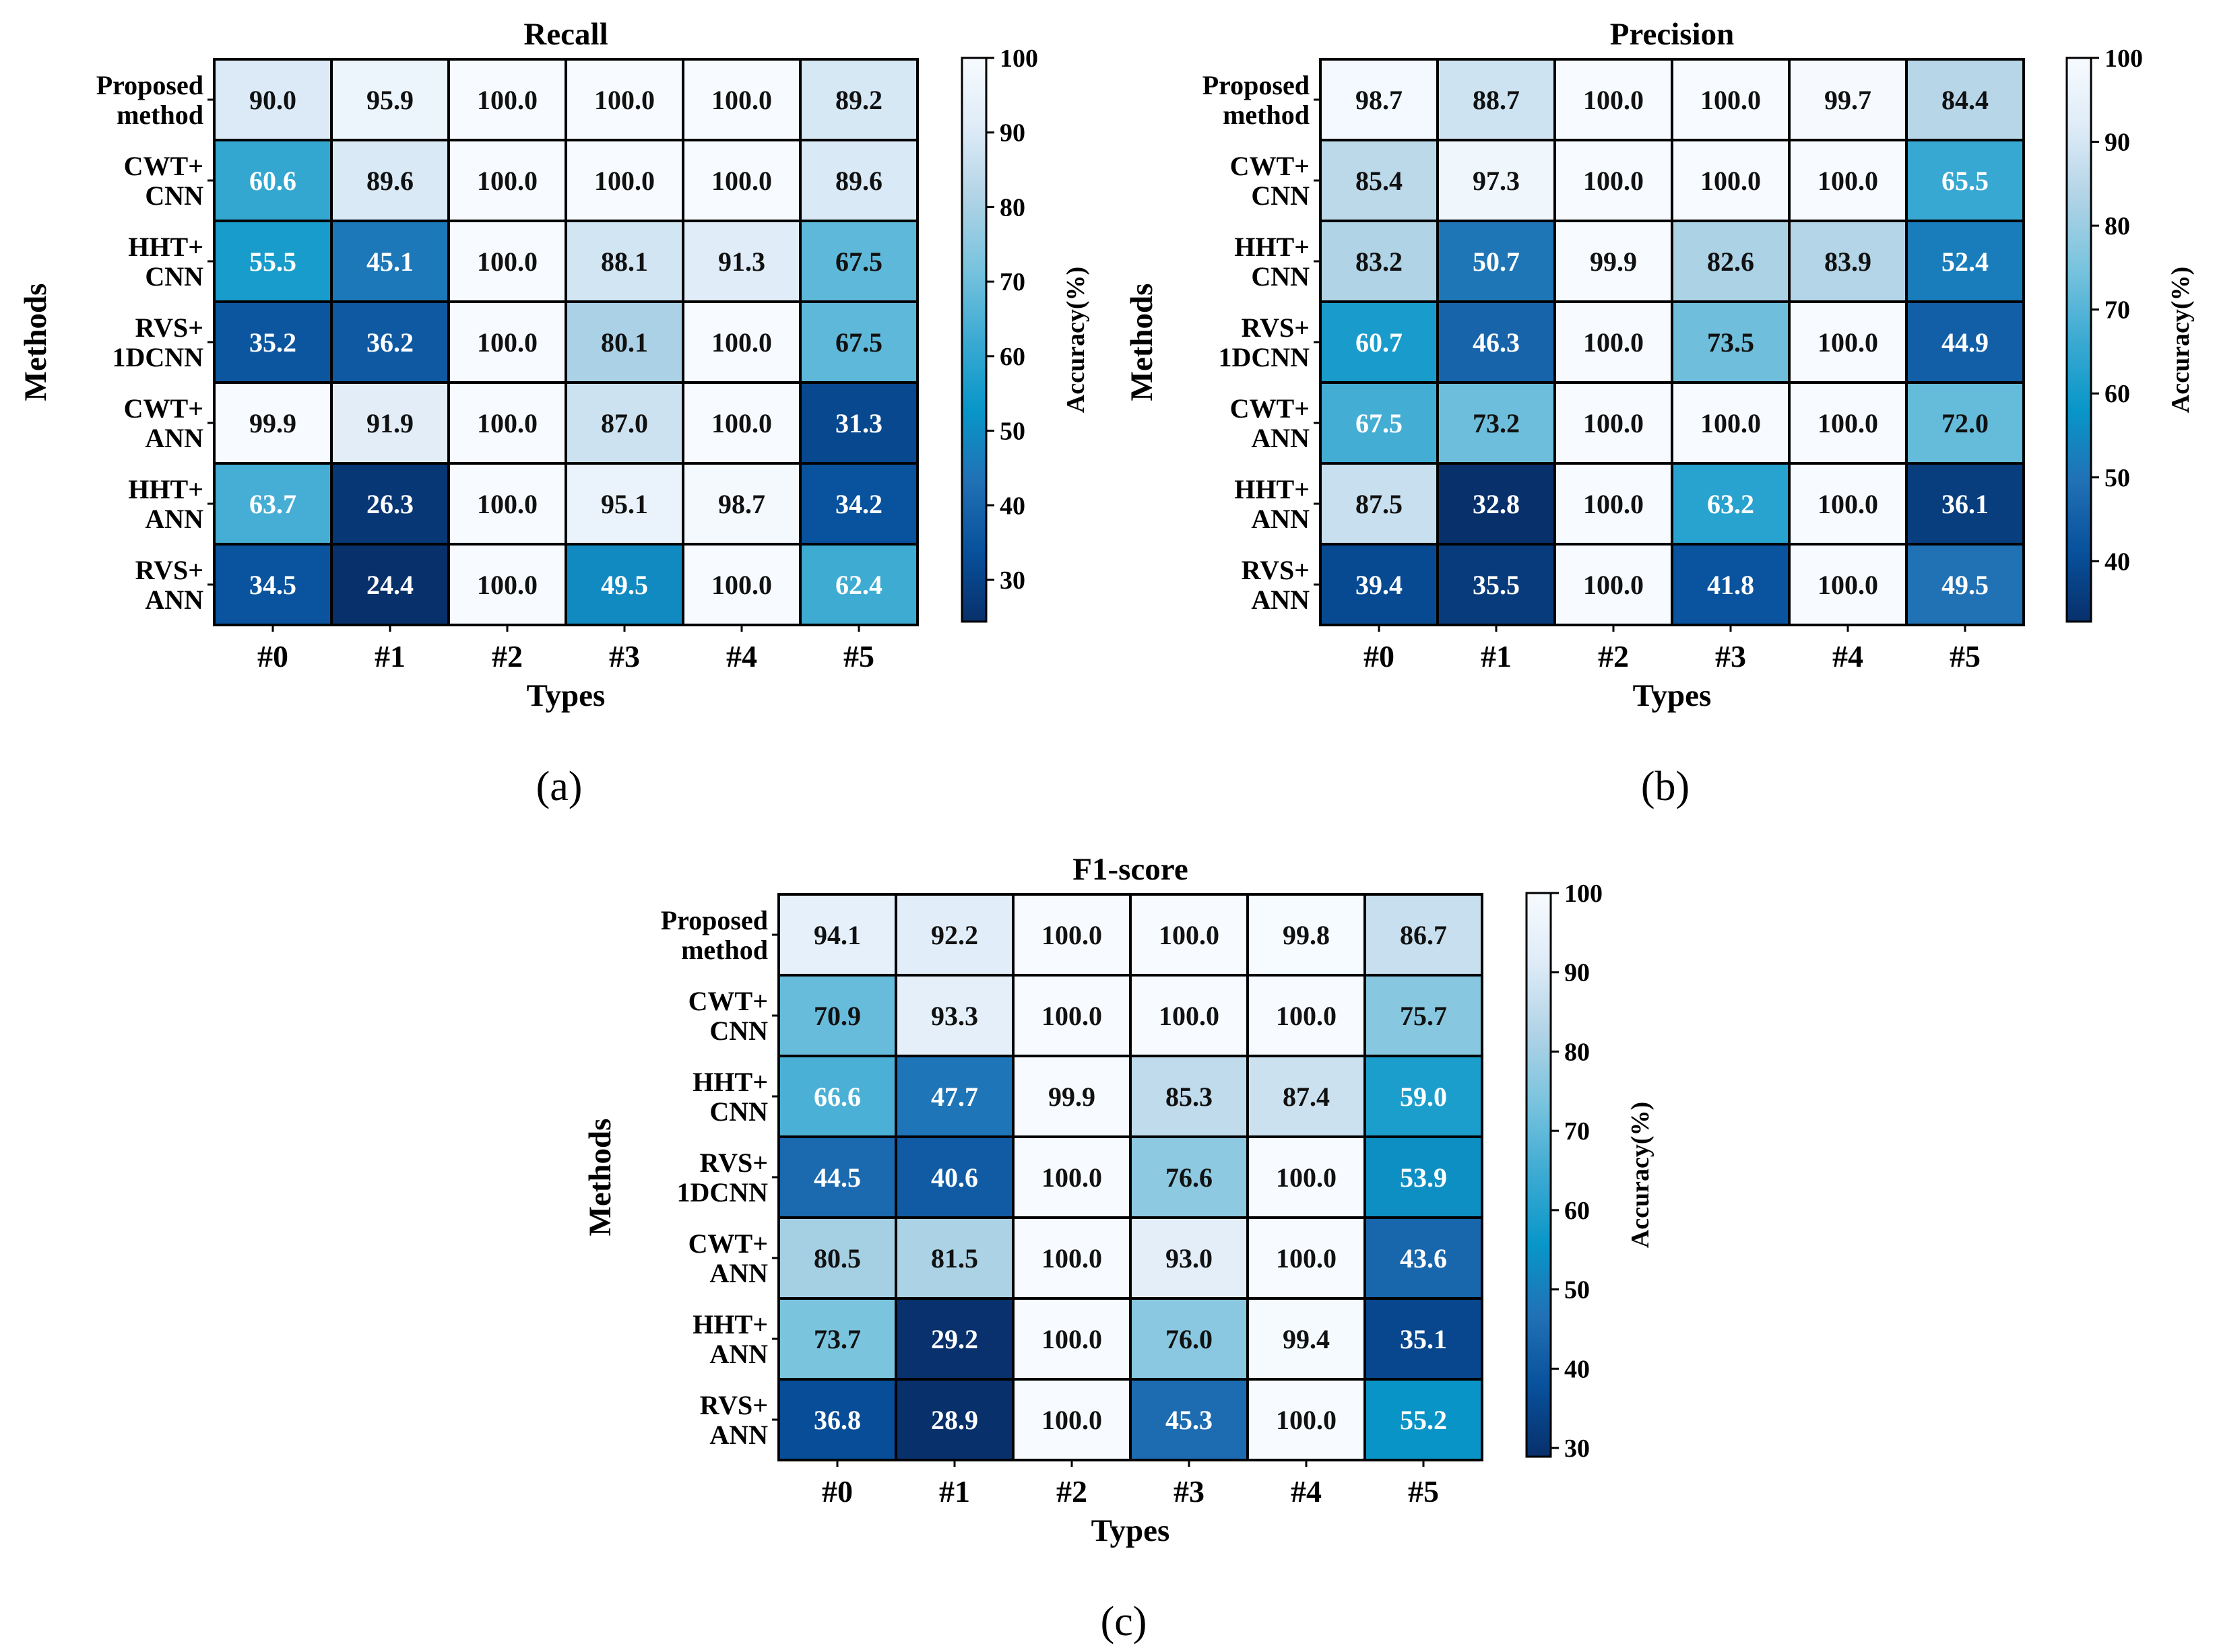 The width and height of the screenshot is (2217, 1652). I want to click on row-label: CWT+, so click(163, 166).